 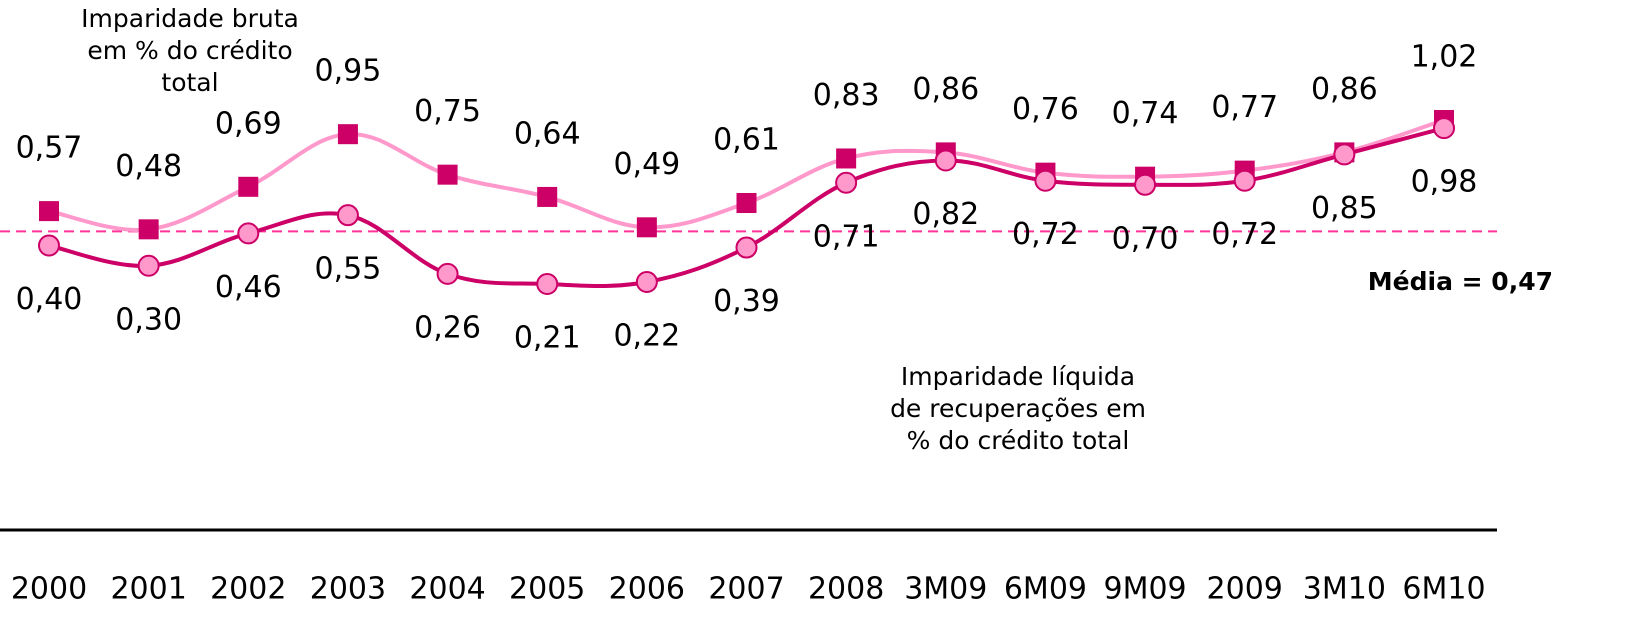 I want to click on data-label: 0,61, so click(x=746, y=140).